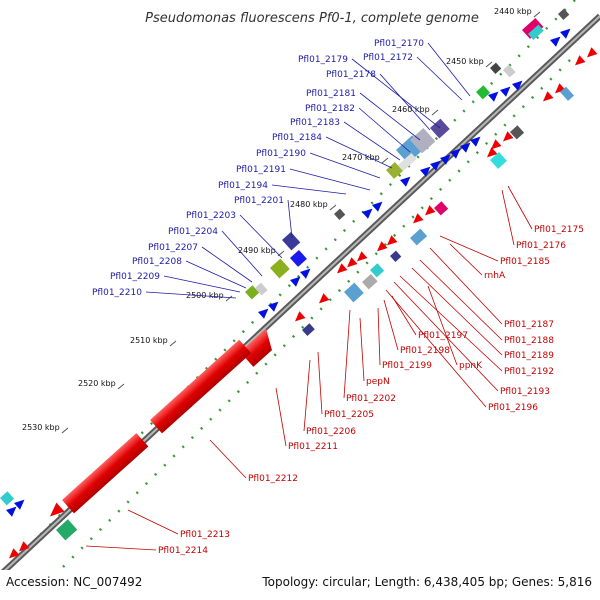 Image resolution: width=600 pixels, height=600 pixels. I want to click on tick-label: 2500 kbp, so click(205, 295).